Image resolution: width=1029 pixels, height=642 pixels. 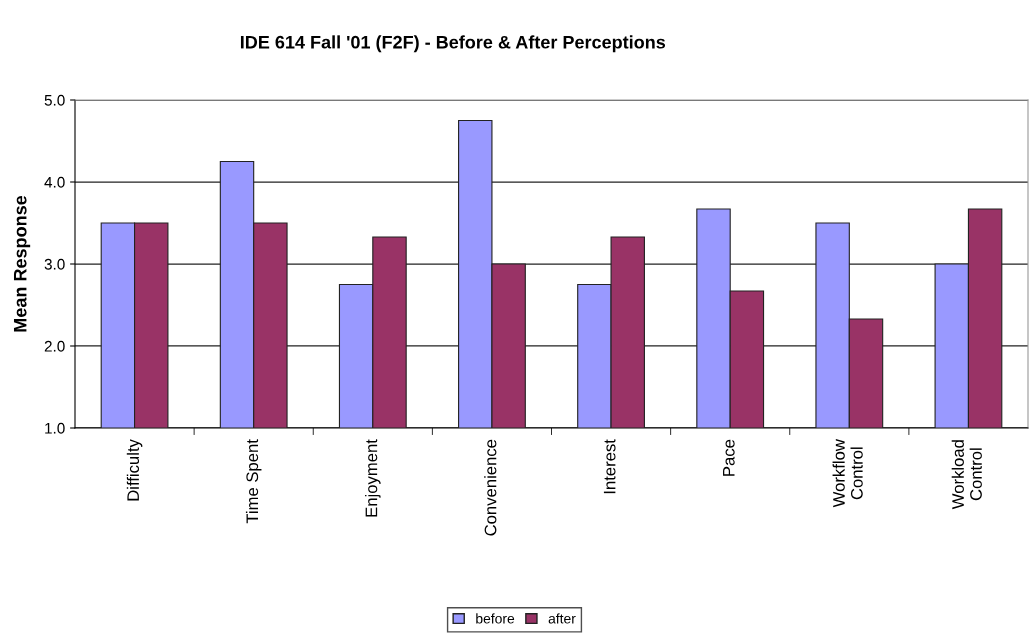 What do you see at coordinates (609, 466) in the screenshot?
I see `x-tick-label: Interest` at bounding box center [609, 466].